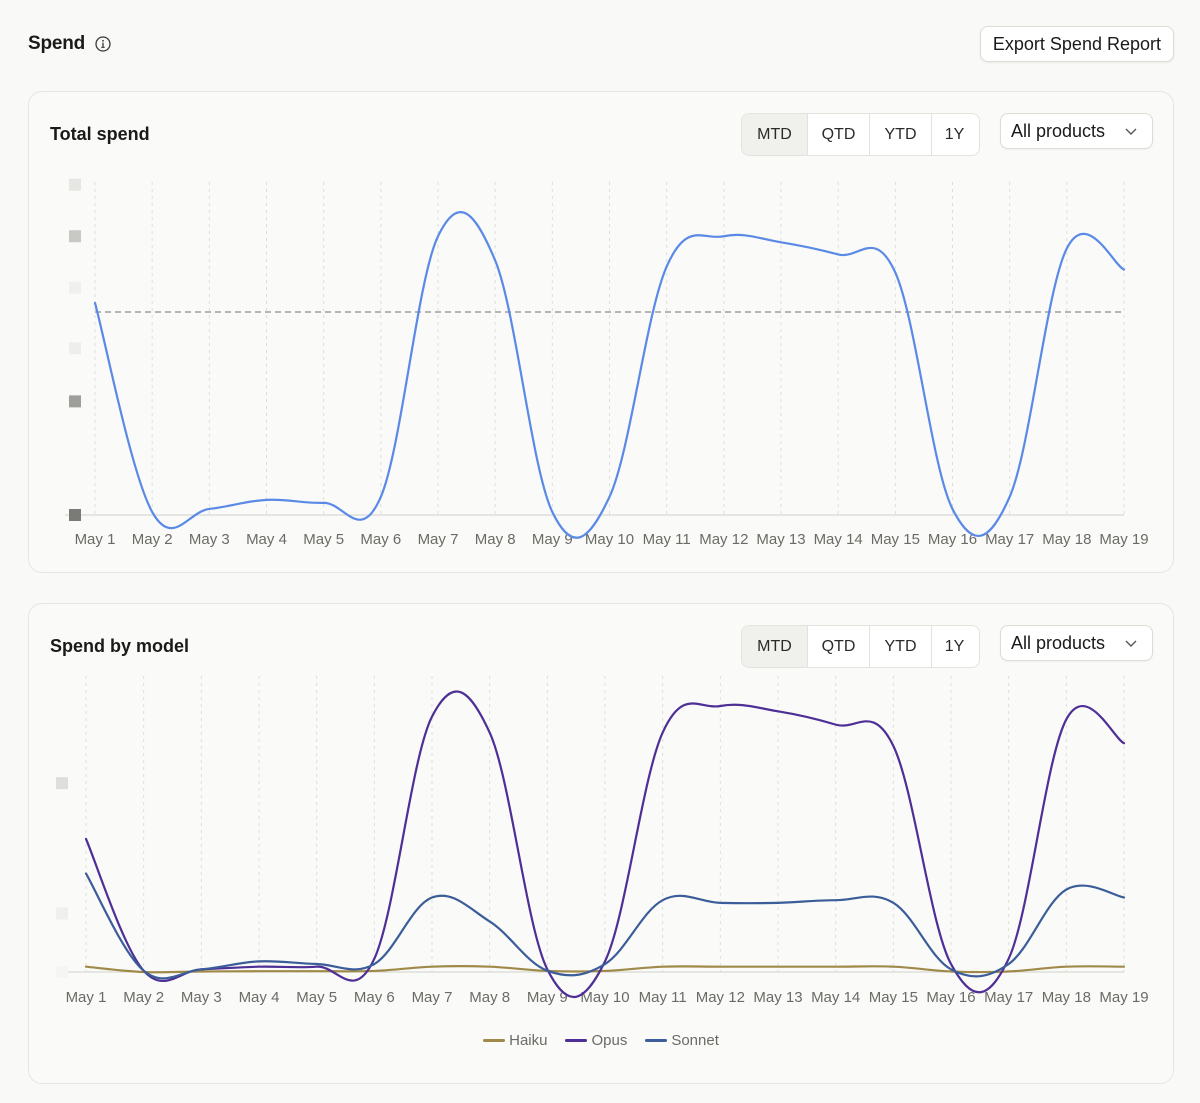  What do you see at coordinates (120, 646) in the screenshot?
I see `card-title: Spend by model` at bounding box center [120, 646].